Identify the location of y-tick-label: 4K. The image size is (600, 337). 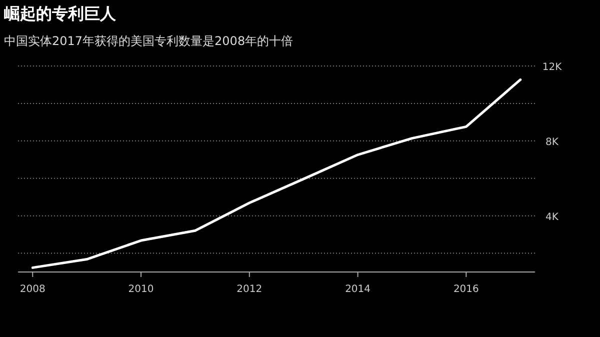
(552, 217).